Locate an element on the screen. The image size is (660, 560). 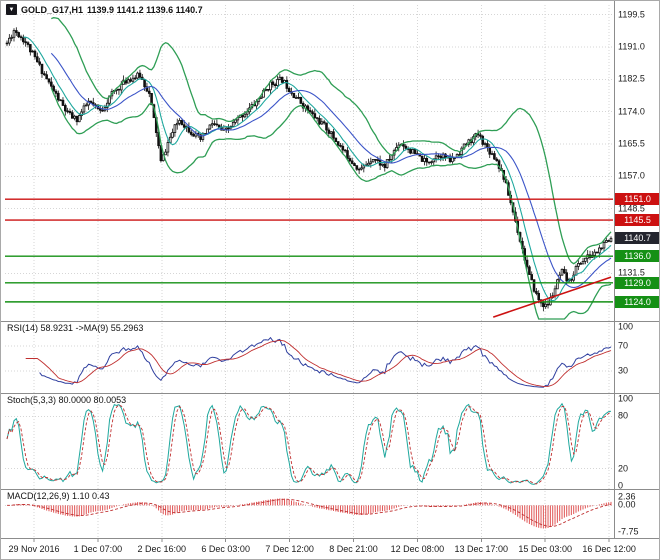
rsi-ma-line is located at coordinates (318, 363).